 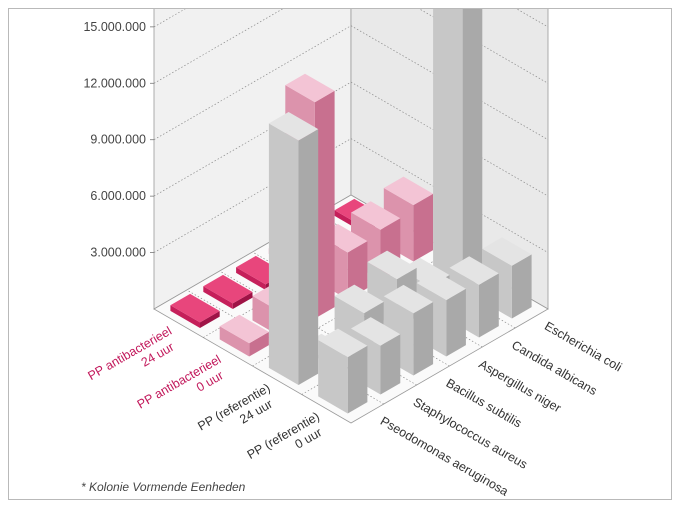 I want to click on footnote: * Kolonie Vormende Eenheden, so click(x=163, y=487).